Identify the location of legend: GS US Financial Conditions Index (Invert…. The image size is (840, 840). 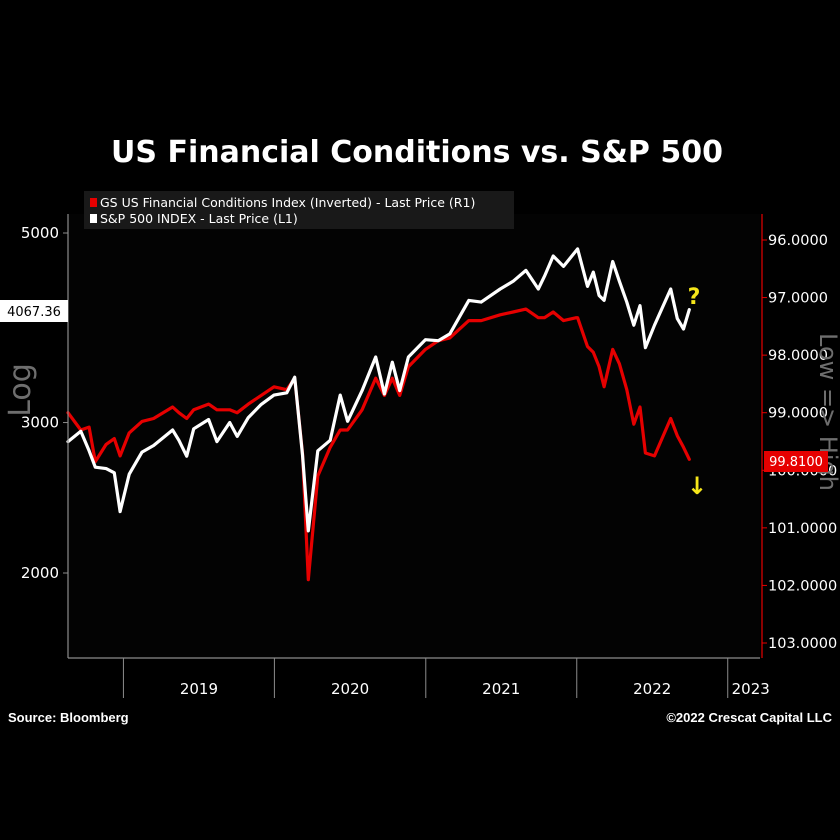
(299, 210).